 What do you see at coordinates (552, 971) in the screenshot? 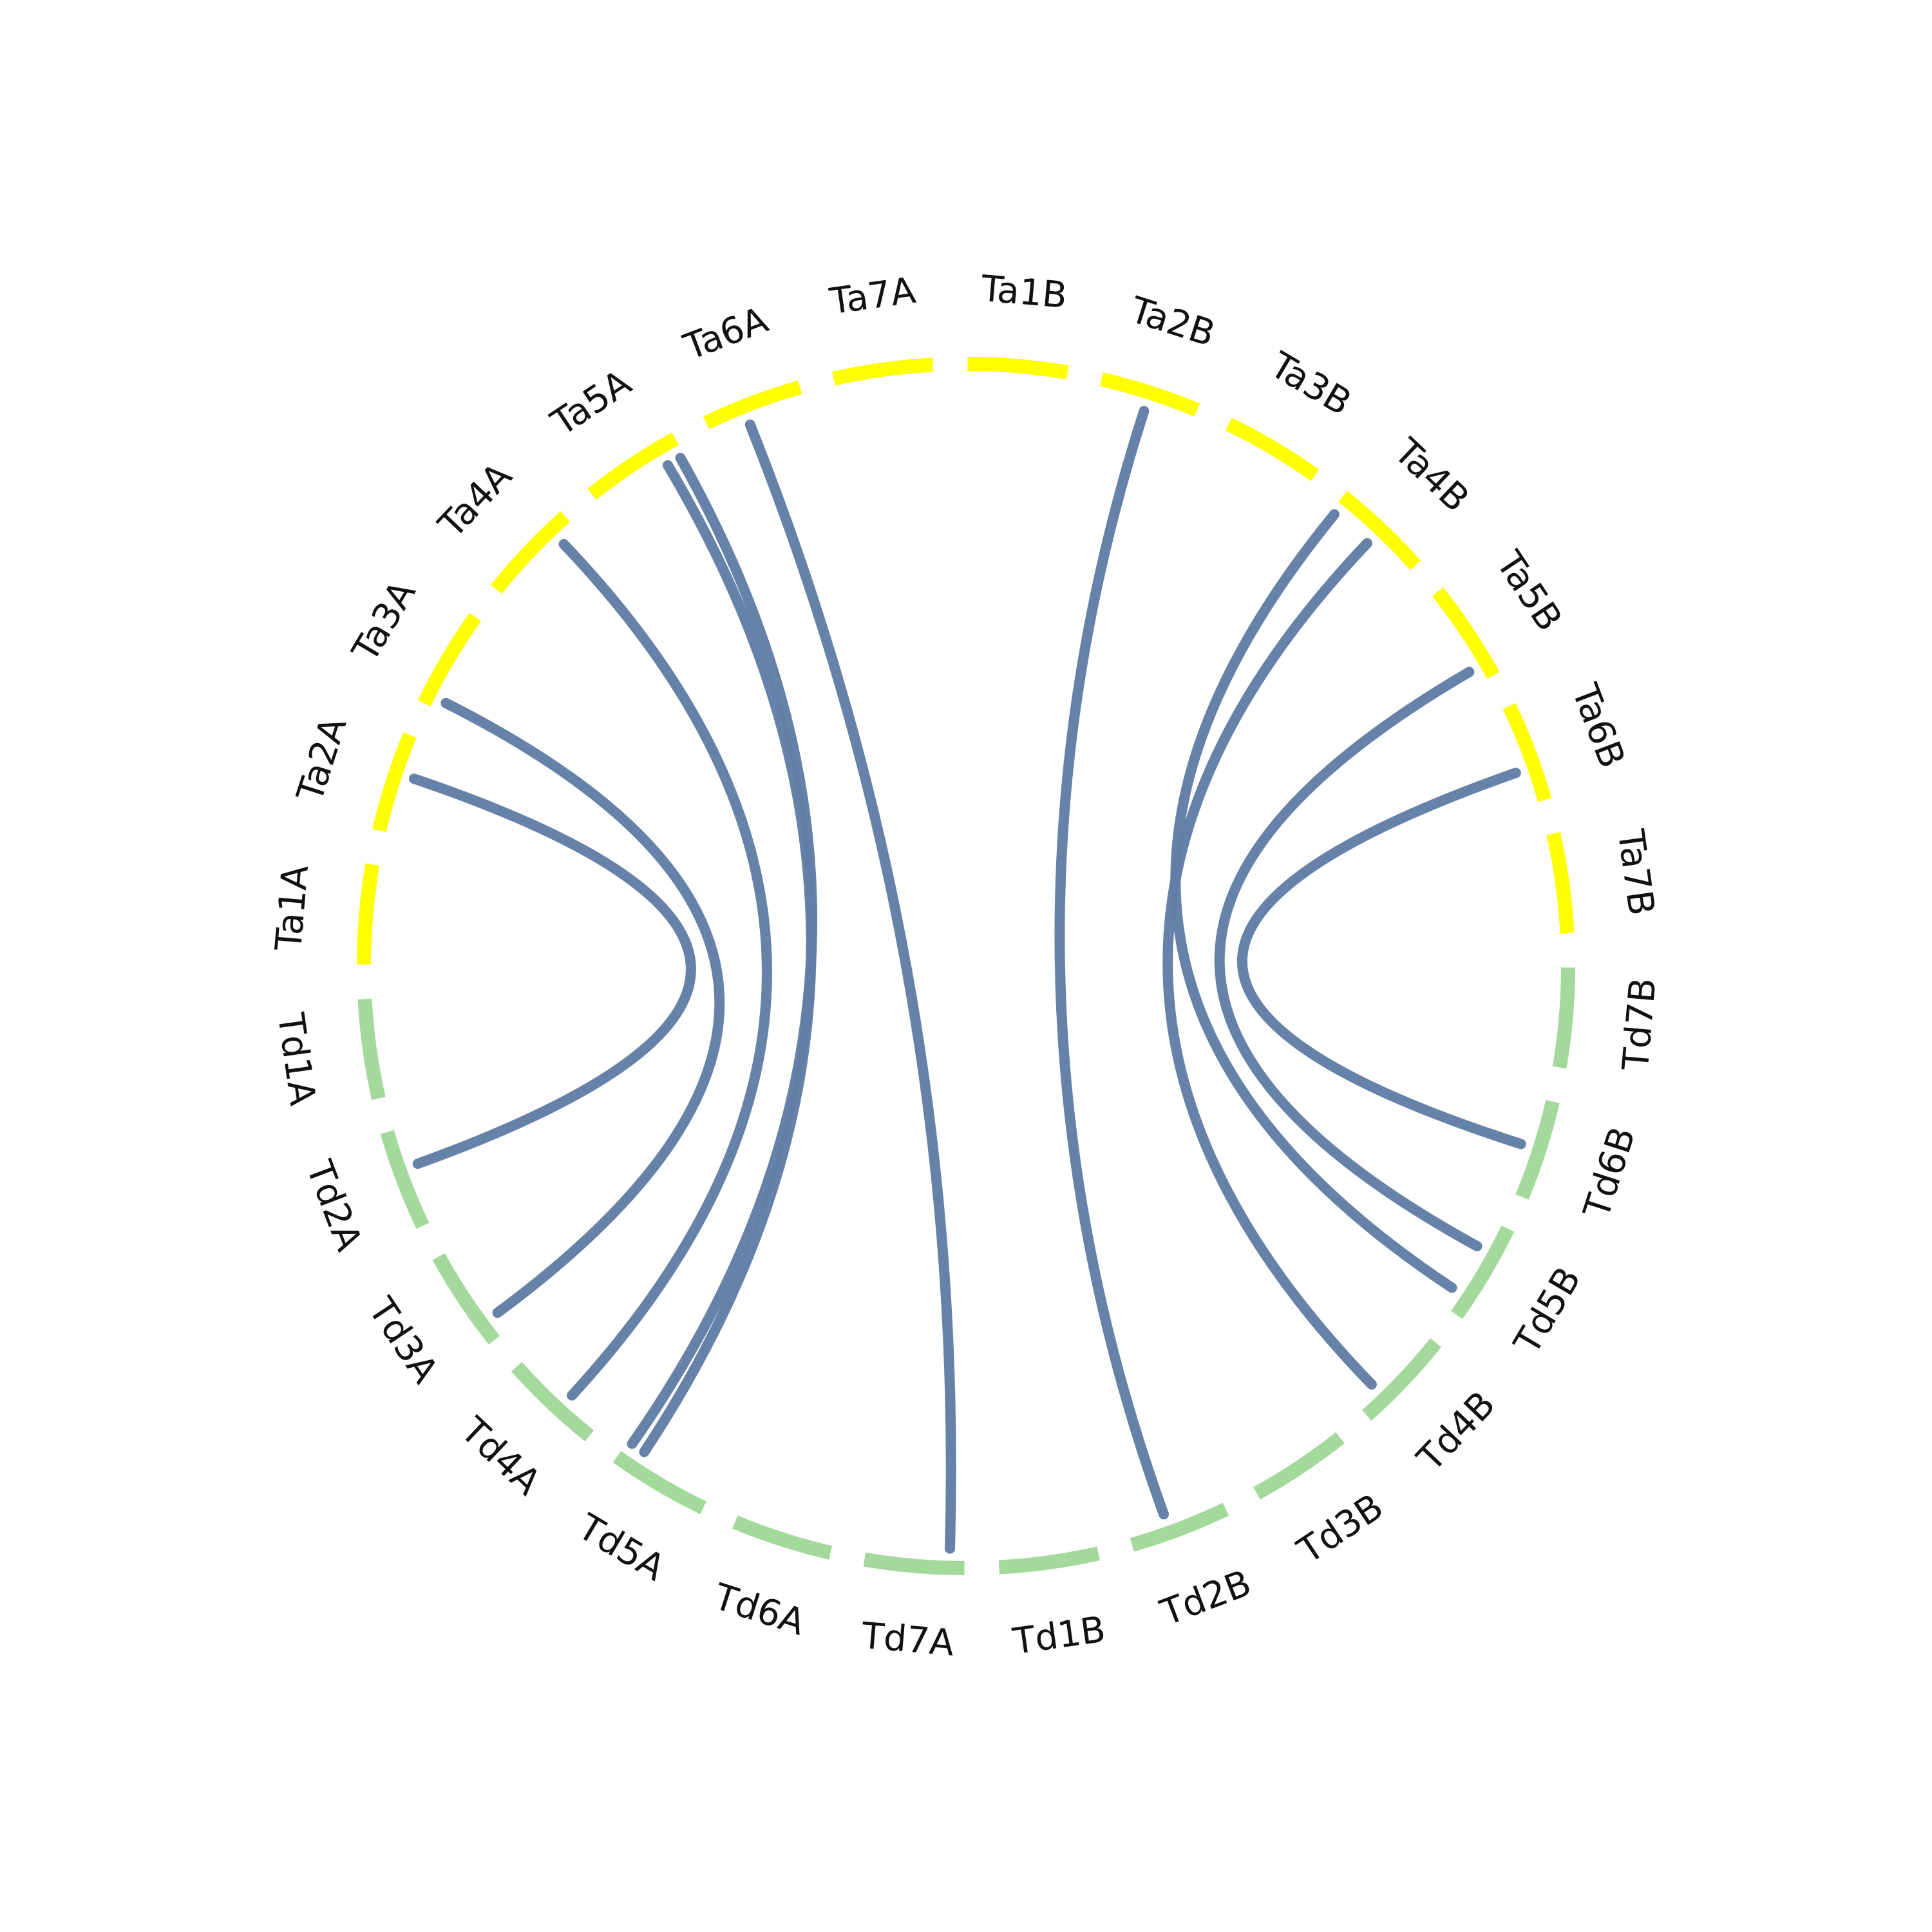
I see `link-td2a-ta2a` at bounding box center [552, 971].